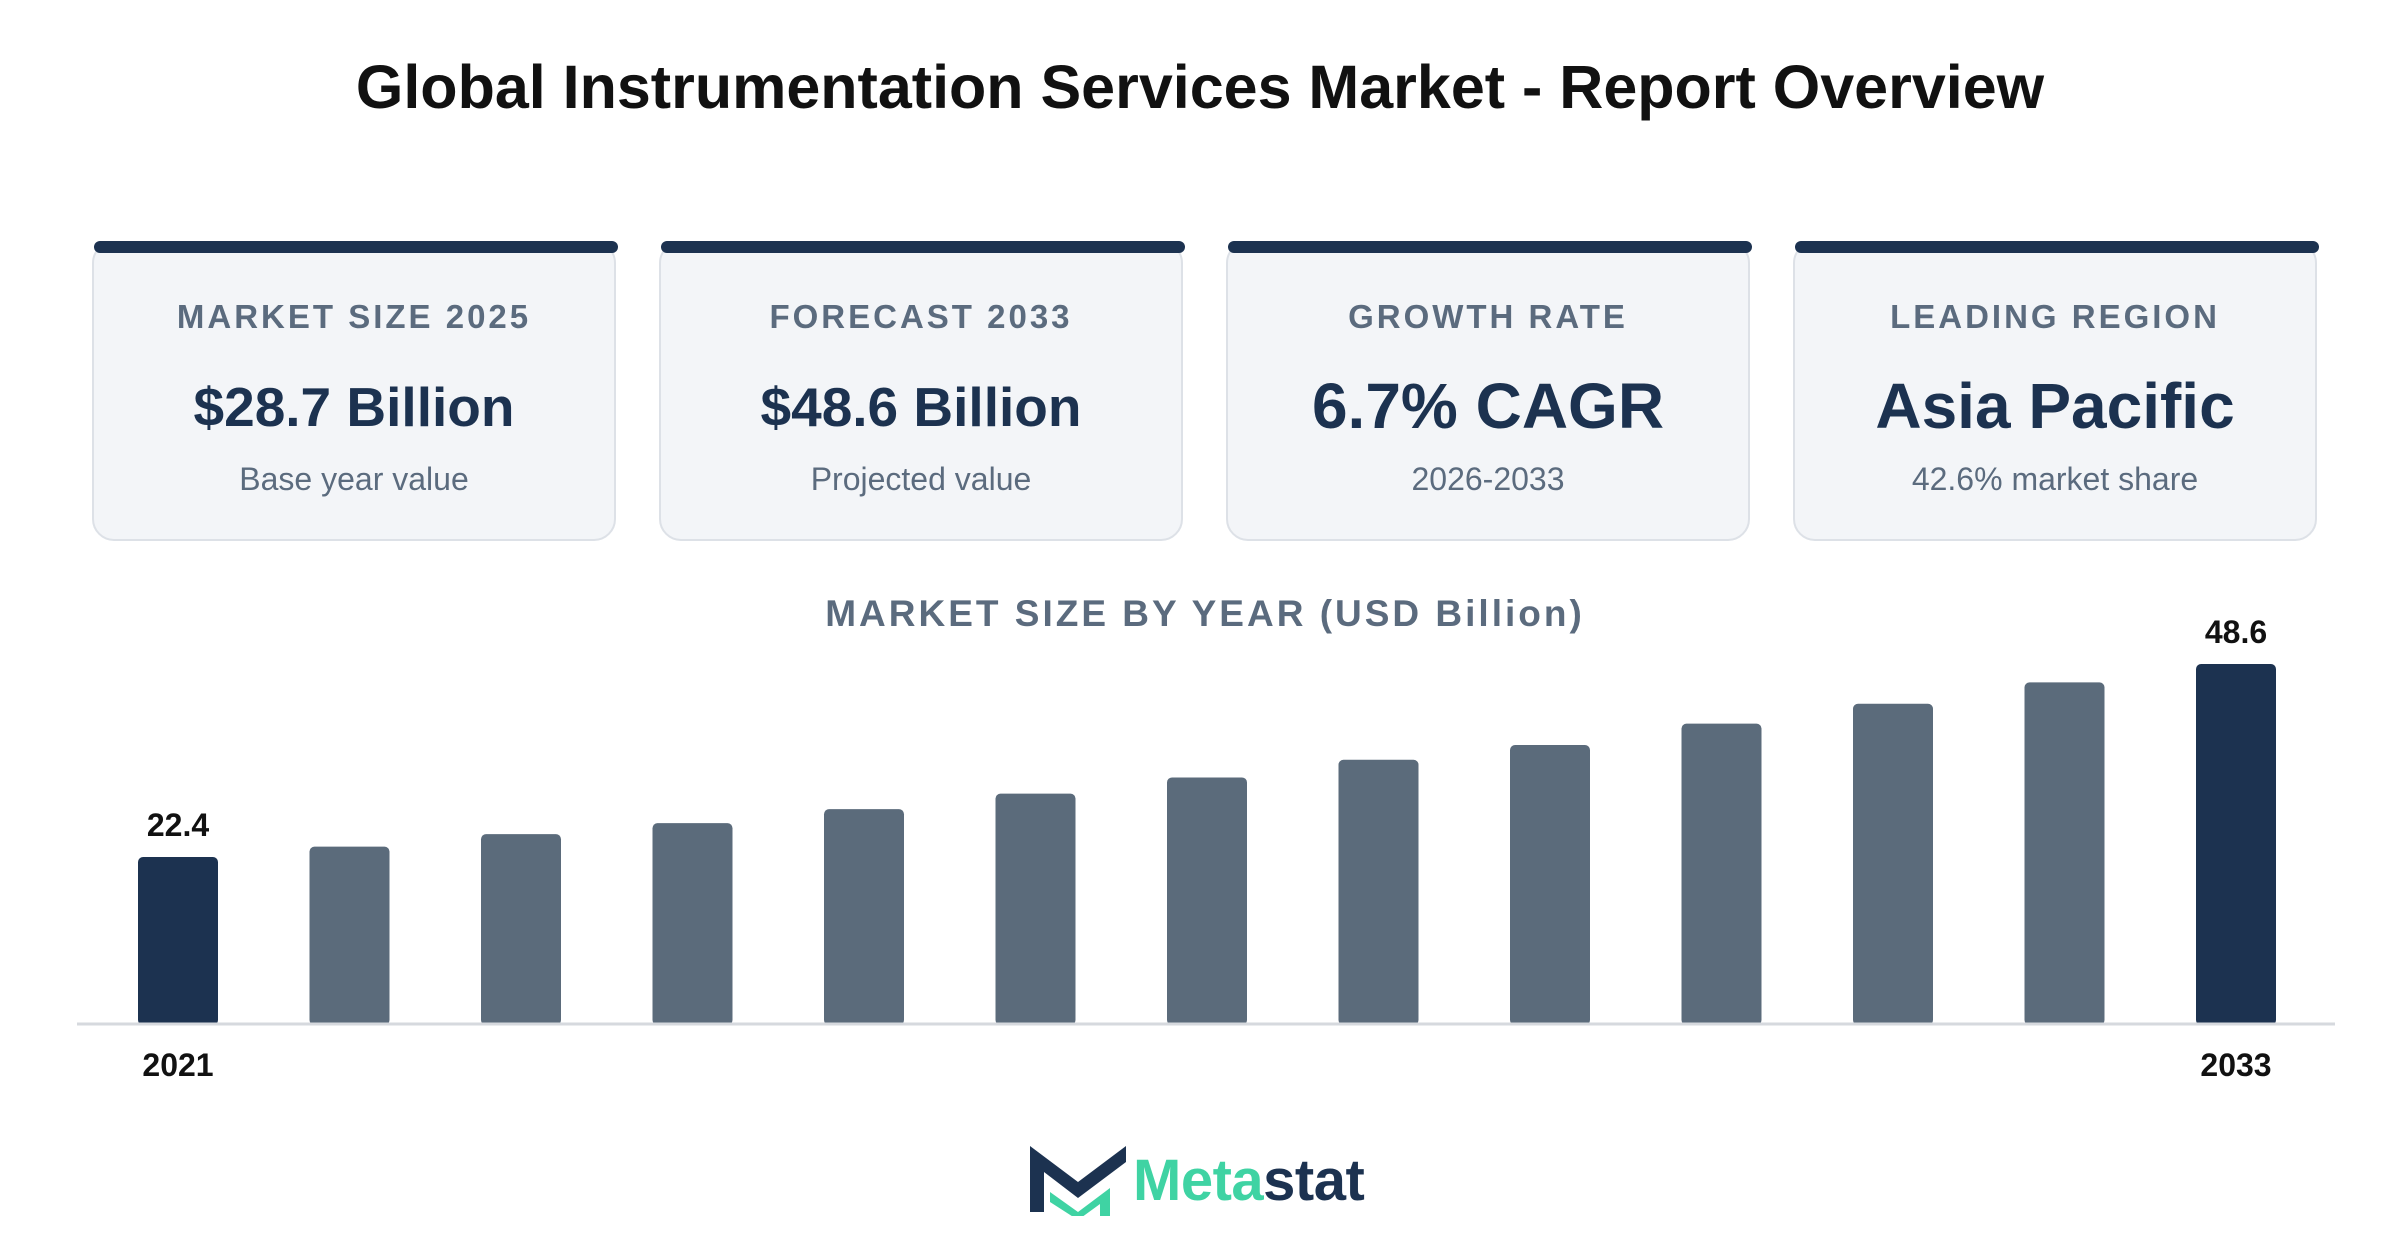 Image resolution: width=2400 pixels, height=1260 pixels. What do you see at coordinates (1488, 316) in the screenshot?
I see `card-label: GROWTH RATE` at bounding box center [1488, 316].